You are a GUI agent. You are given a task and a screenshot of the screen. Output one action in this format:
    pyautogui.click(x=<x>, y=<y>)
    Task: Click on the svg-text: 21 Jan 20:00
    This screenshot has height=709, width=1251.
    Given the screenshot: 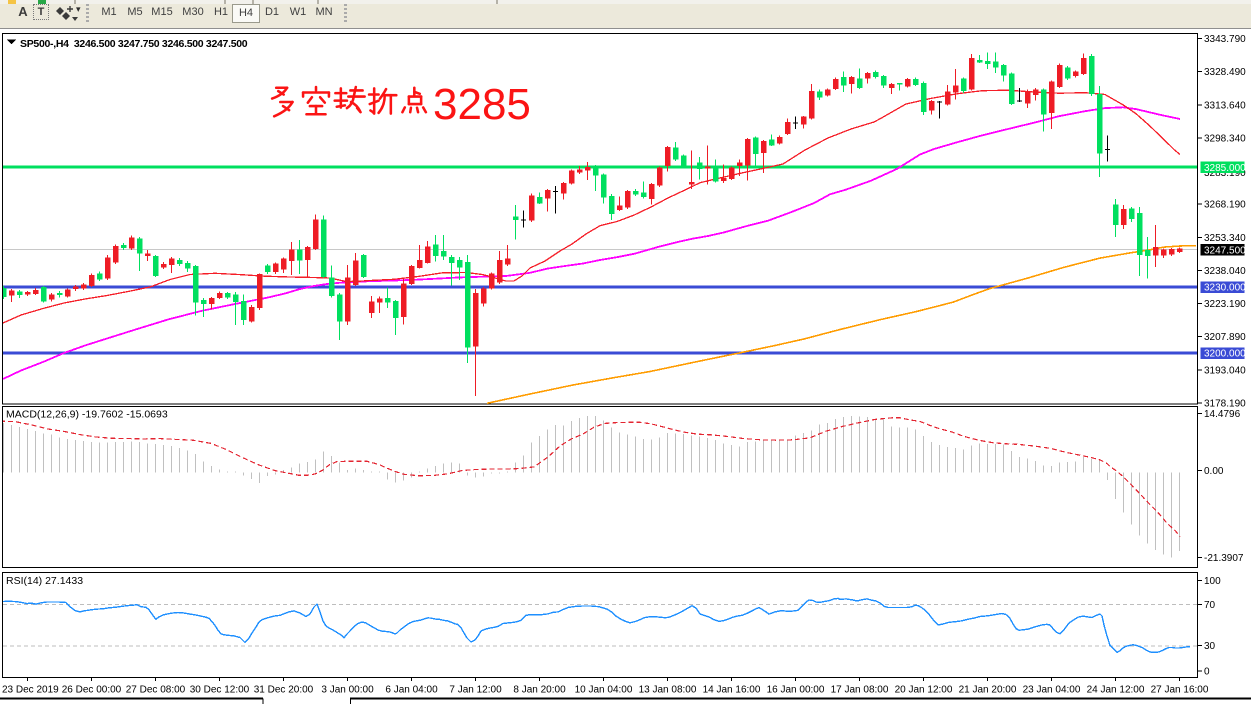 What is the action you would take?
    pyautogui.click(x=988, y=690)
    